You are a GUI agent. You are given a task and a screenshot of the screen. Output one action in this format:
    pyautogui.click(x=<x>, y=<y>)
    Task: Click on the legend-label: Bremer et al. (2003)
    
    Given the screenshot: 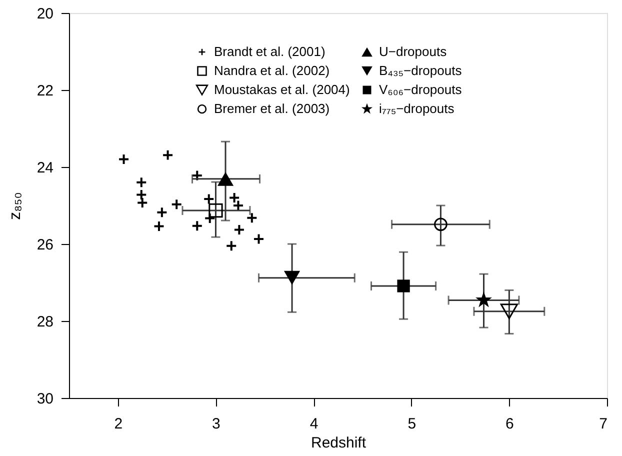 What is the action you would take?
    pyautogui.click(x=272, y=108)
    